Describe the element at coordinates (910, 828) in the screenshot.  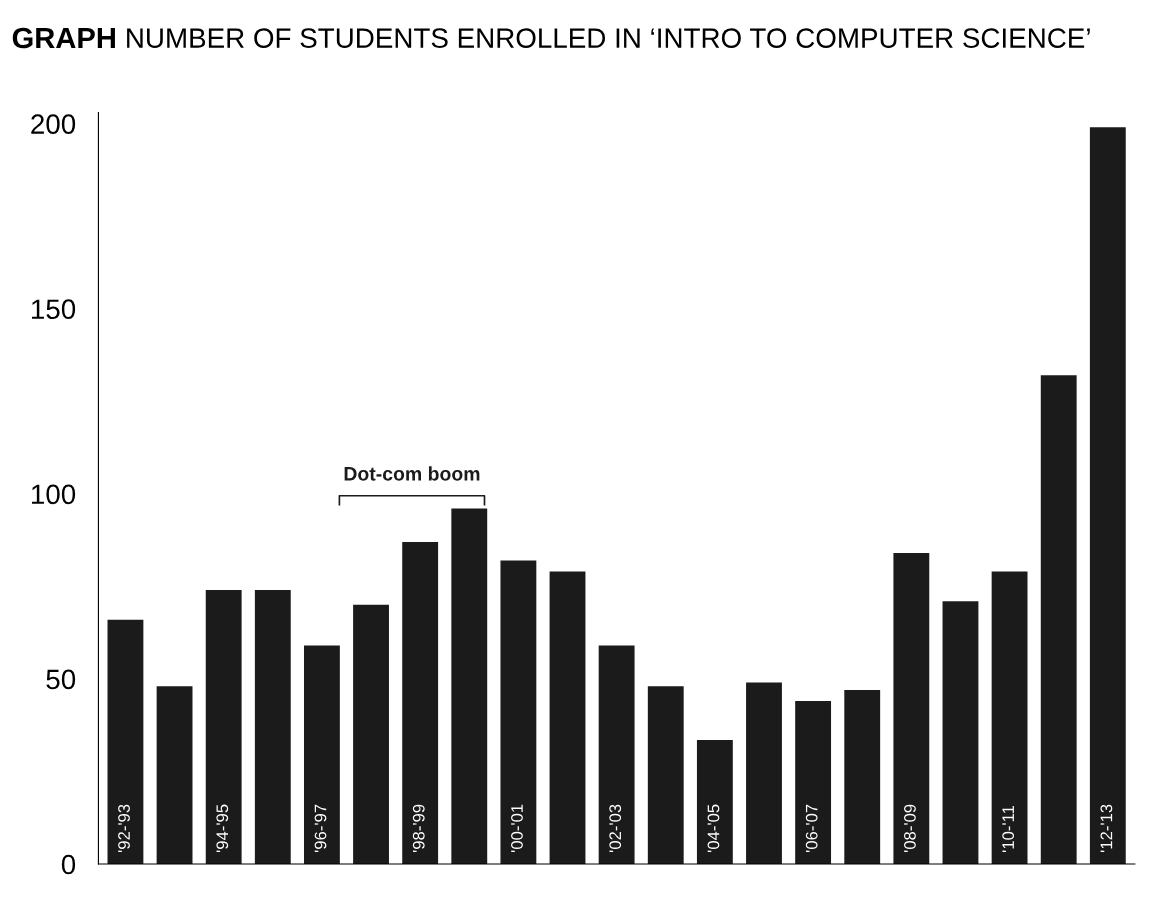
I see `x-tick-label: '08-'09` at that location.